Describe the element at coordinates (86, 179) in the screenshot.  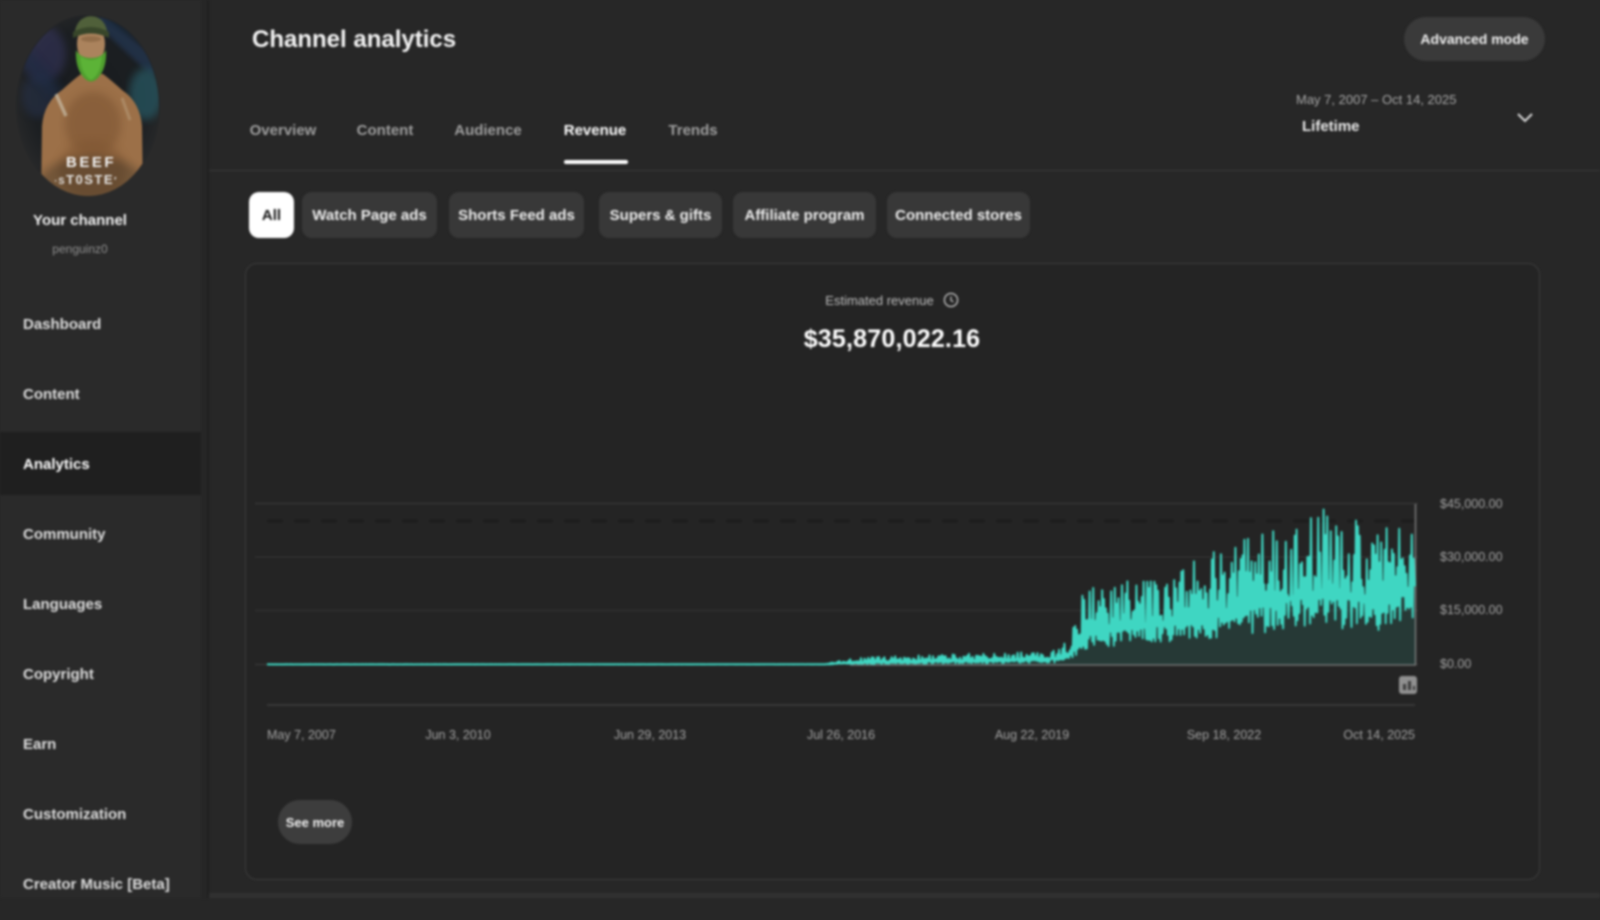
I see `svg-text: ·ST0STE′` at that location.